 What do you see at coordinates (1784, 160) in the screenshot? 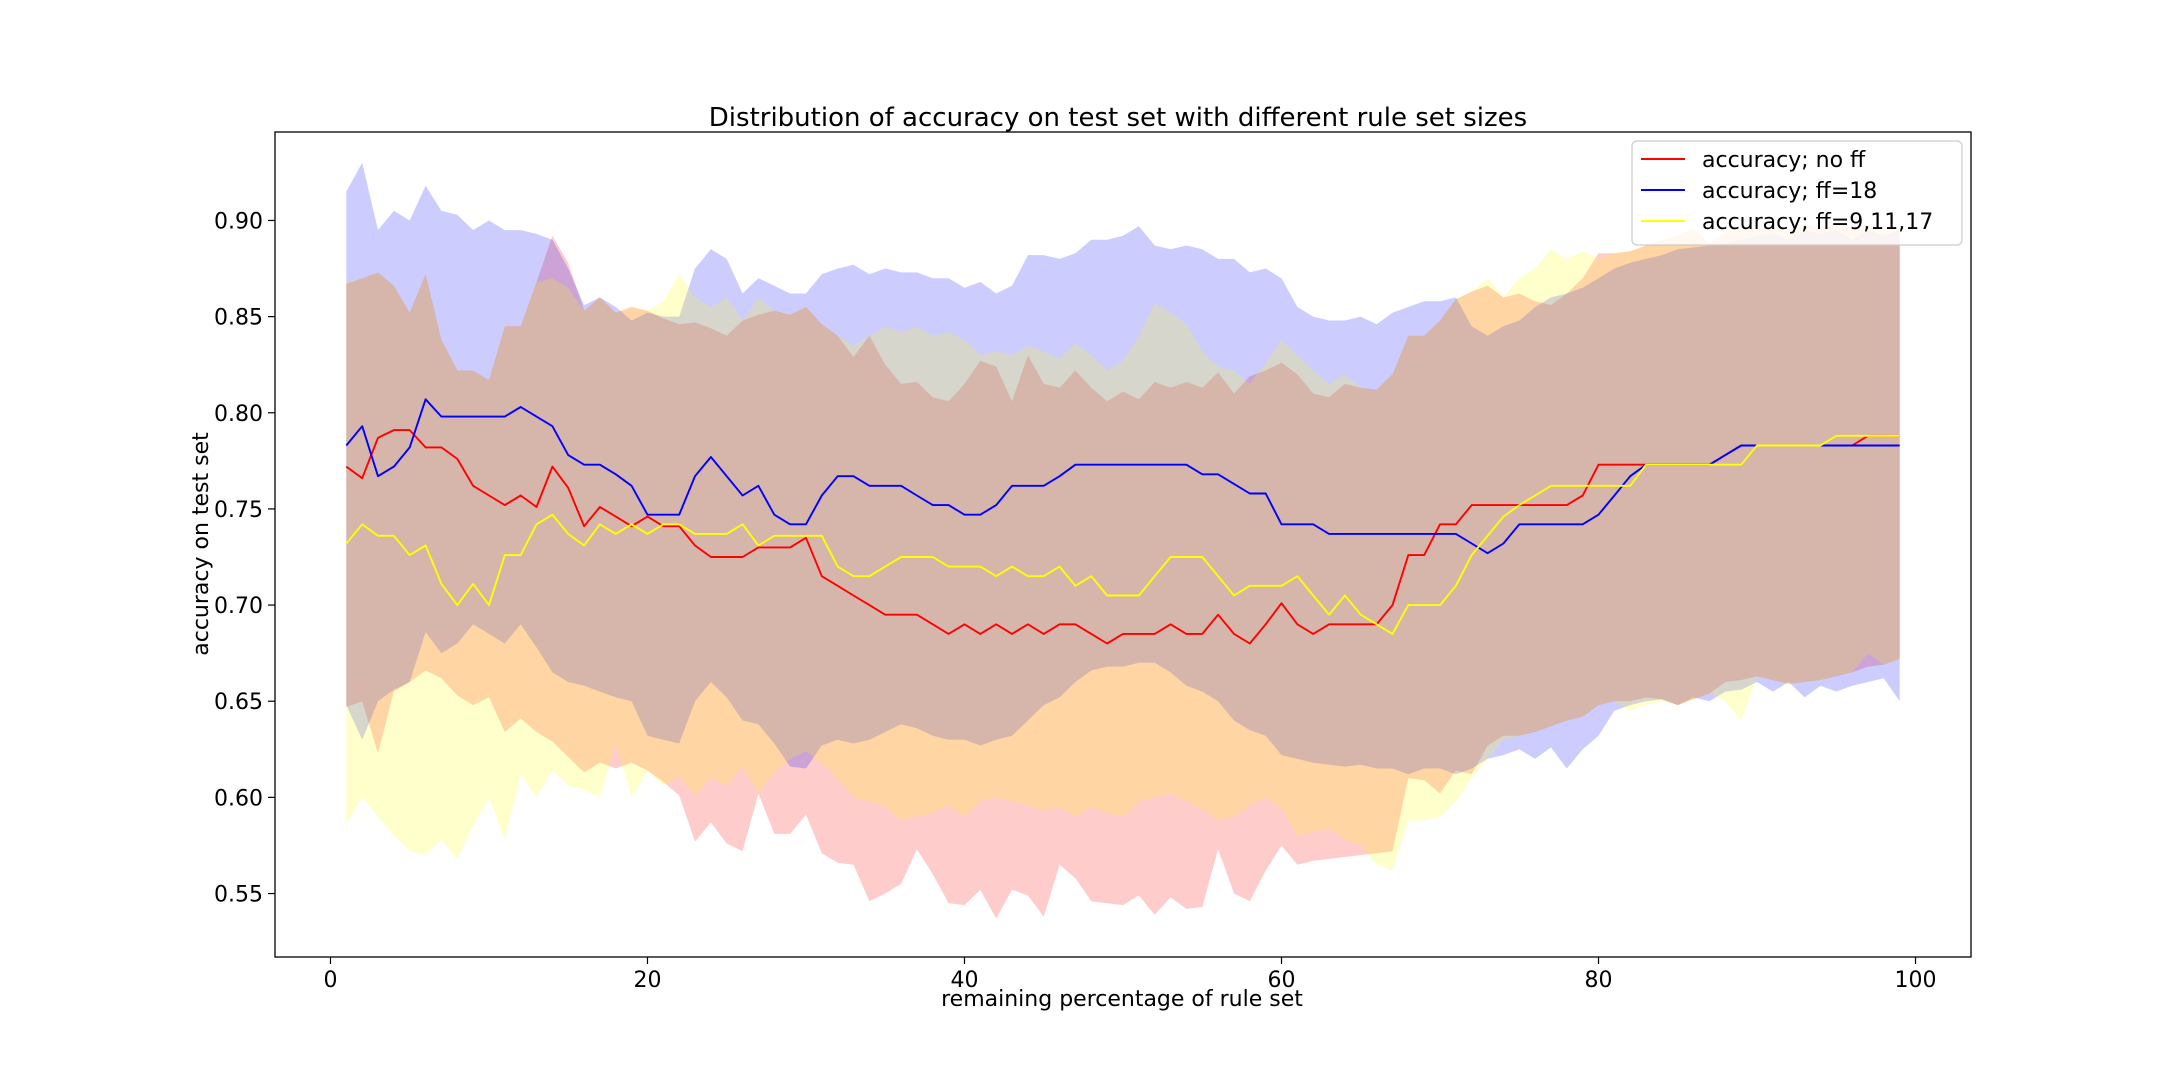
I see `legend-label-accuracy-no-ff: accuracy; no ff` at bounding box center [1784, 160].